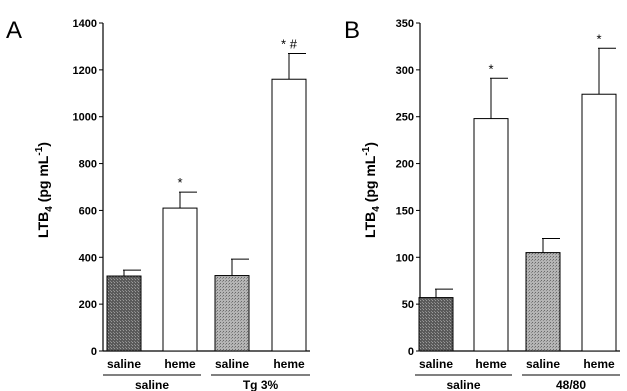 This screenshot has height=391, width=627. What do you see at coordinates (289, 43) in the screenshot?
I see `panel-a-significance-marker: * #` at bounding box center [289, 43].